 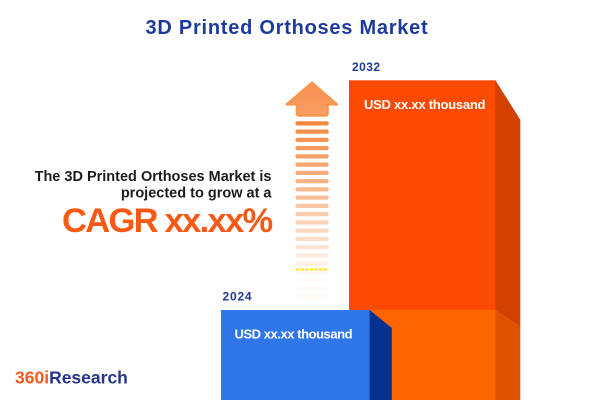 What do you see at coordinates (167, 221) in the screenshot?
I see `svg-text: CAGR xx.xx%` at bounding box center [167, 221].